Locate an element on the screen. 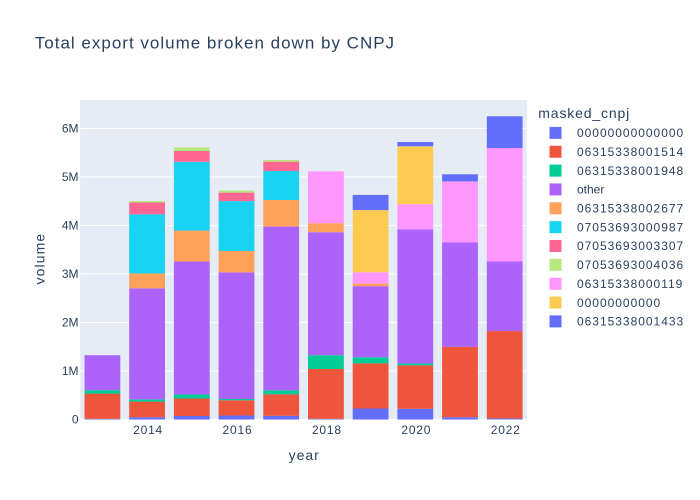 This screenshot has width=700, height=500. svg-text: other is located at coordinates (590, 190).